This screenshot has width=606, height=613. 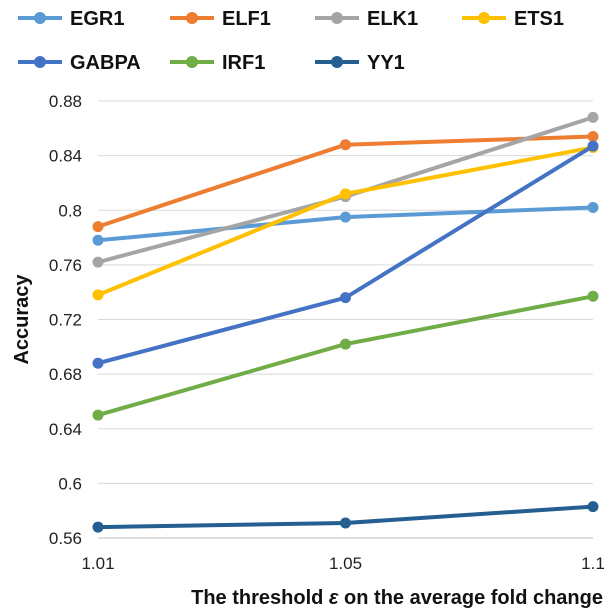 What do you see at coordinates (97, 19) in the screenshot?
I see `legend-label: EGR1` at bounding box center [97, 19].